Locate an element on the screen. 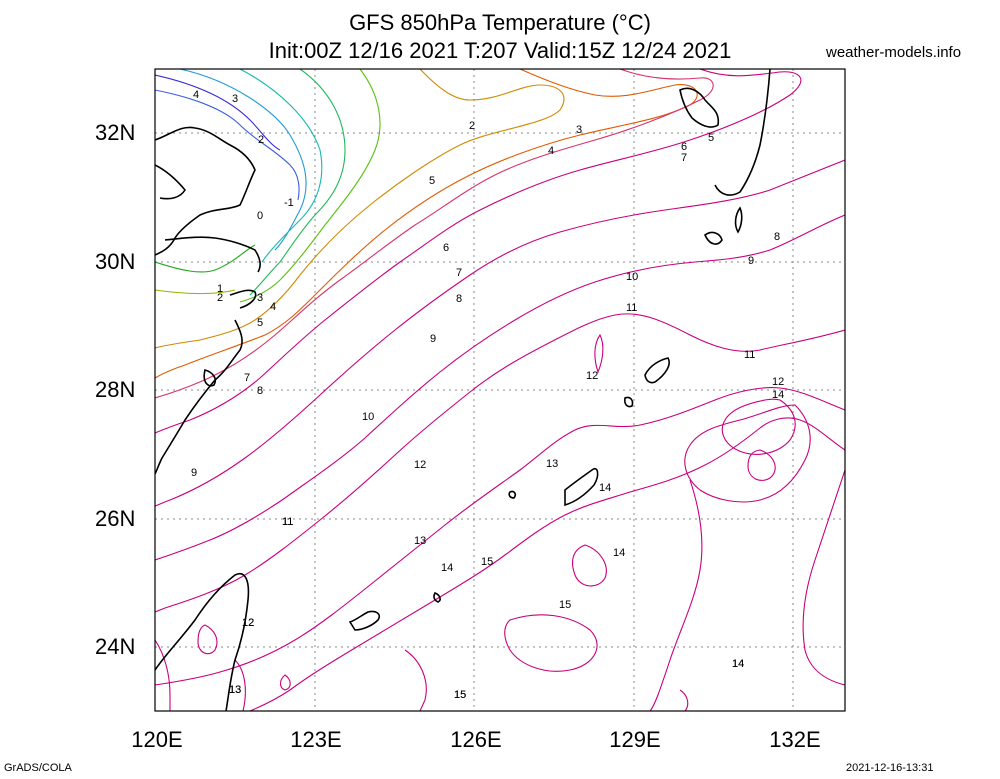  lon-label-120e: 120E is located at coordinates (157, 739).